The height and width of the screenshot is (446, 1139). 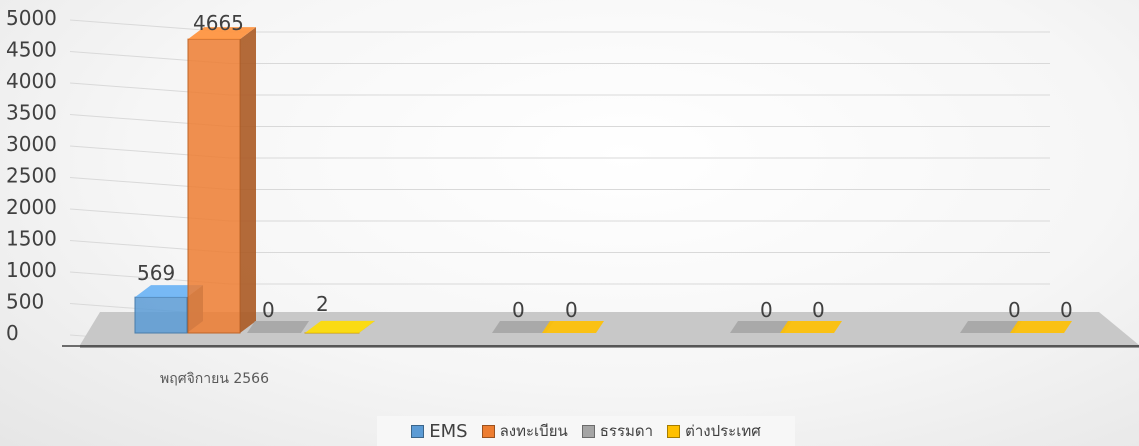 I want to click on legend-label-ordinary: ธรรมดา, so click(x=626, y=431).